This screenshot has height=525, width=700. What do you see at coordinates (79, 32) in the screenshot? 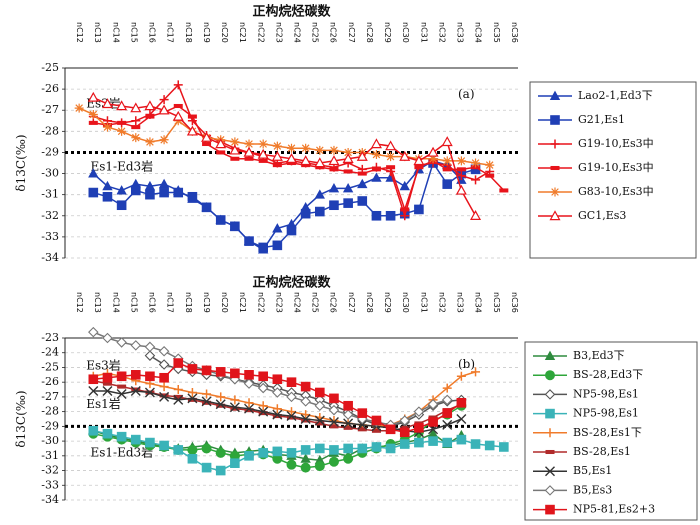
I see `category-tick-label: nC12` at bounding box center [79, 32].